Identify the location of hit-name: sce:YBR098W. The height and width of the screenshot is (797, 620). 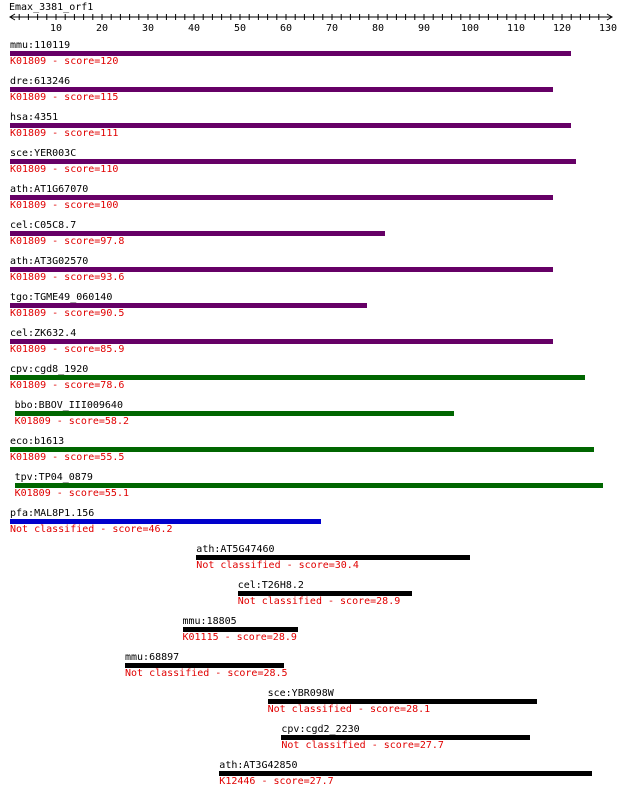
(300, 693).